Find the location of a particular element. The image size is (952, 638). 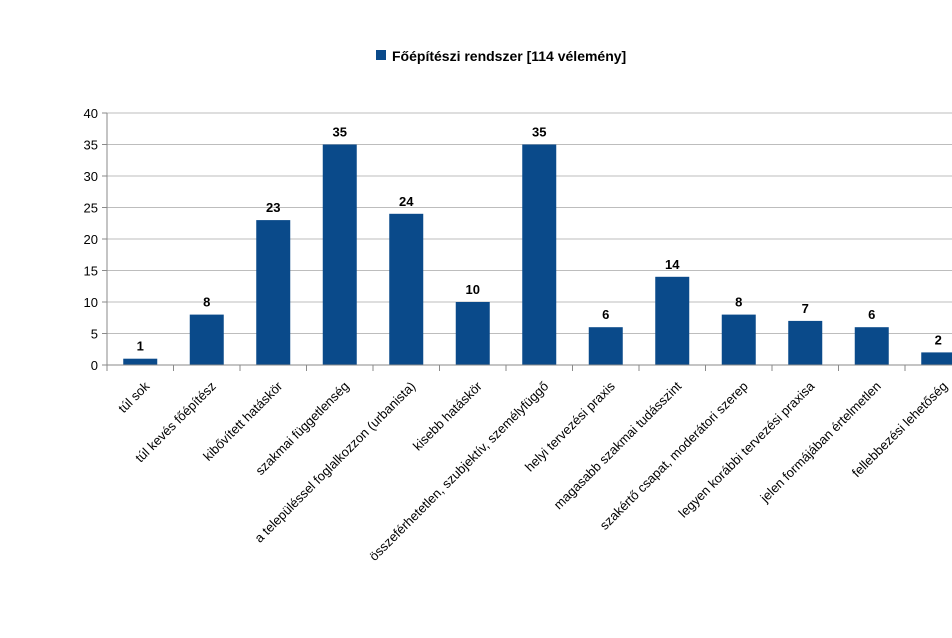

legend: Főépítészi rendszer [114 vélemény] is located at coordinates (501, 56).